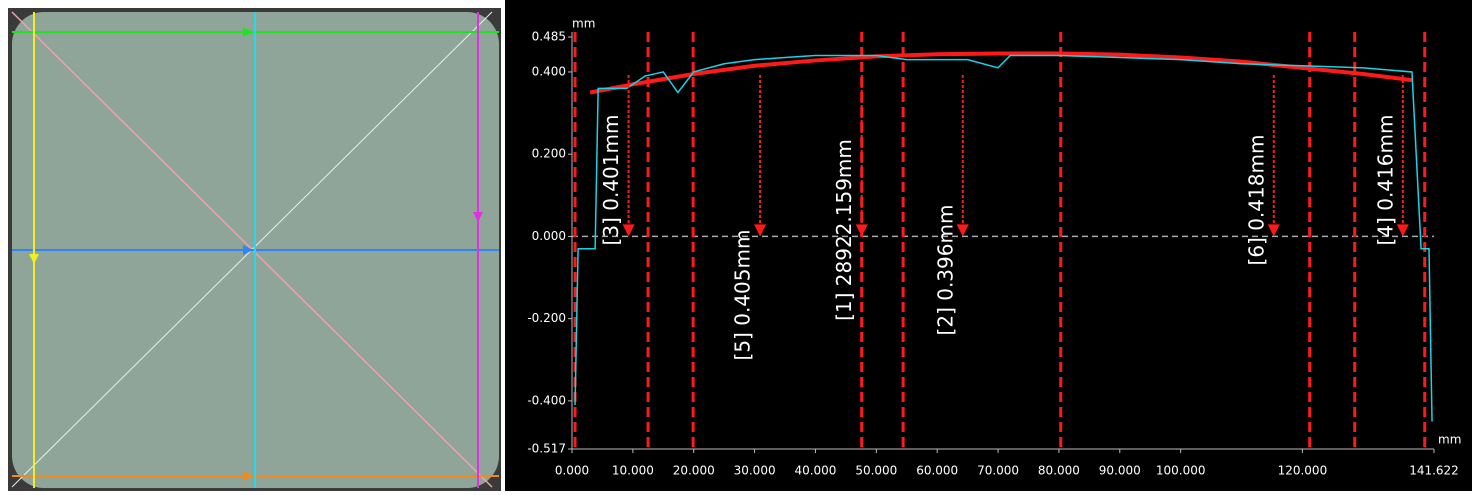  What do you see at coordinates (1120, 471) in the screenshot?
I see `x-tick-label: 90.000` at bounding box center [1120, 471].